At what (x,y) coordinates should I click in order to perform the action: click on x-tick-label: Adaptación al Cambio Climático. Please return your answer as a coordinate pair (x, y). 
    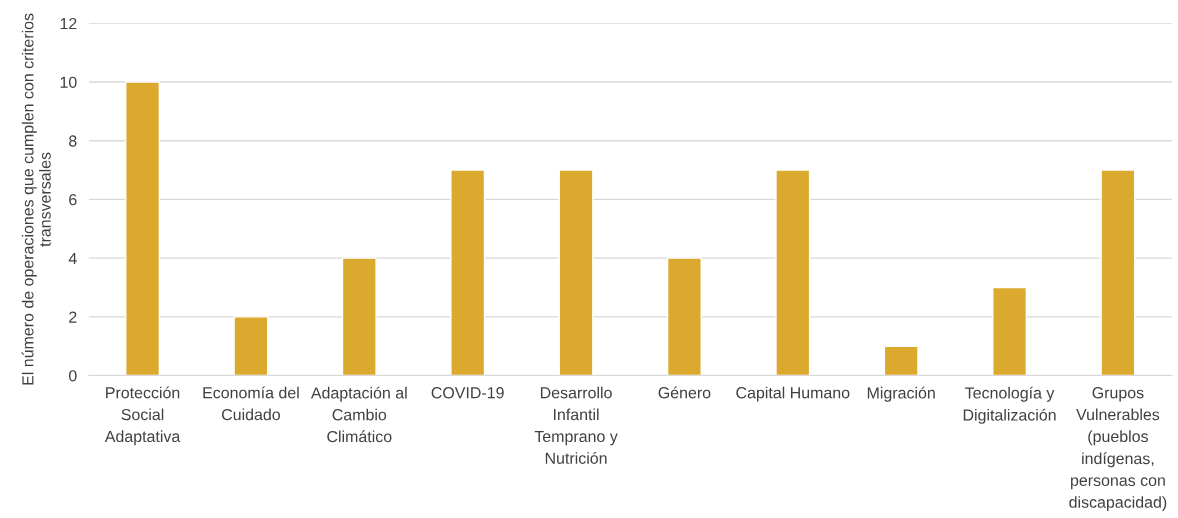
    Looking at the image, I should click on (358, 414).